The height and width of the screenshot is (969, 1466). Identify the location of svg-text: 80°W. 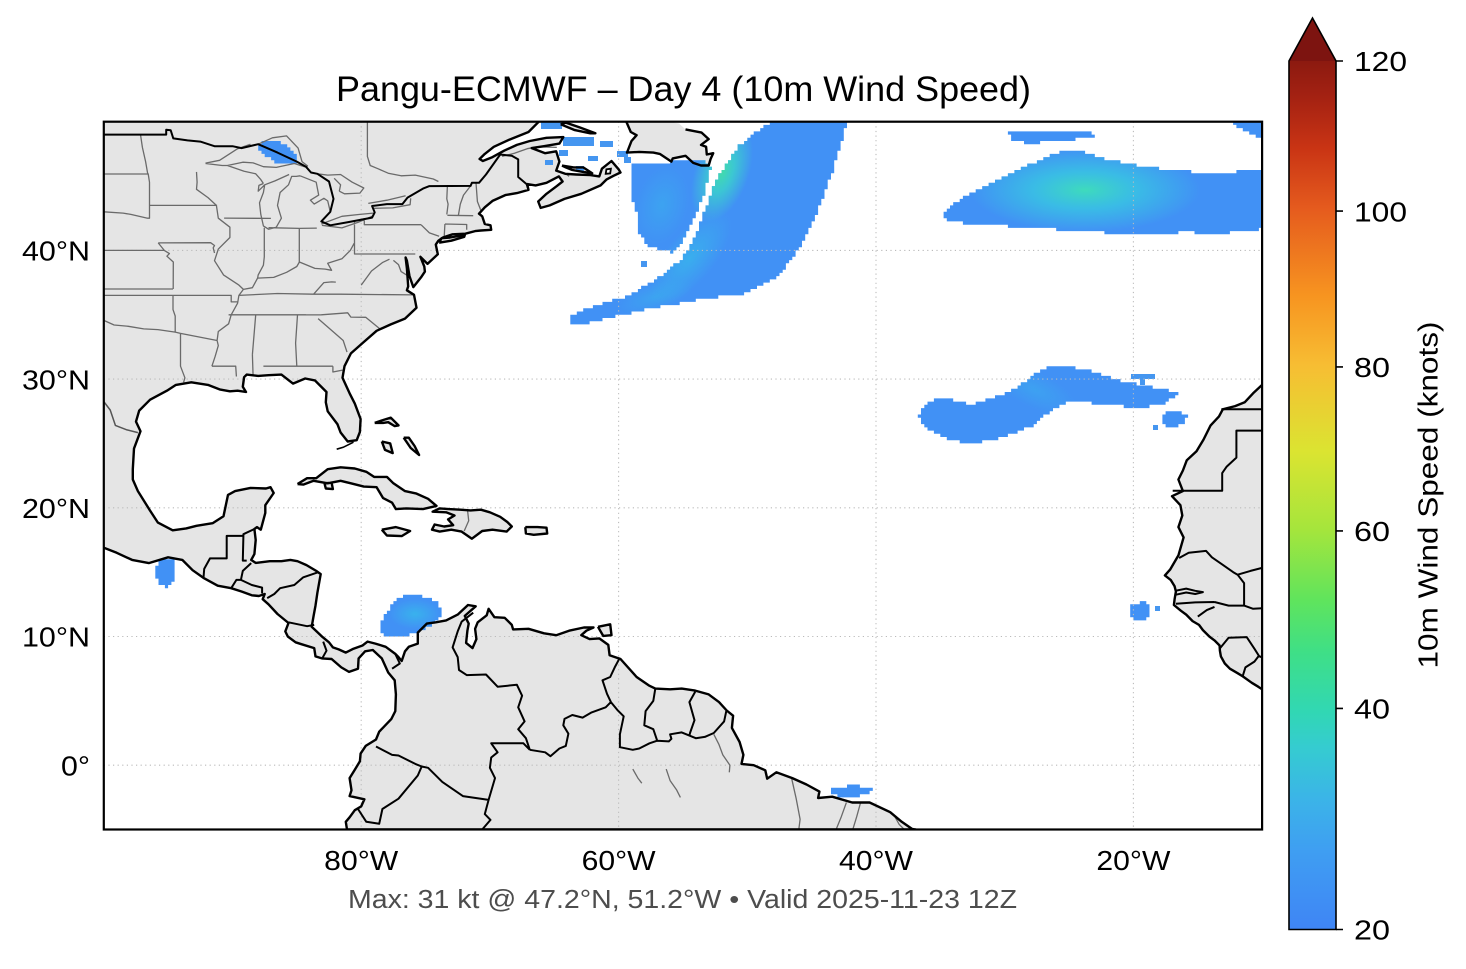
(361, 860).